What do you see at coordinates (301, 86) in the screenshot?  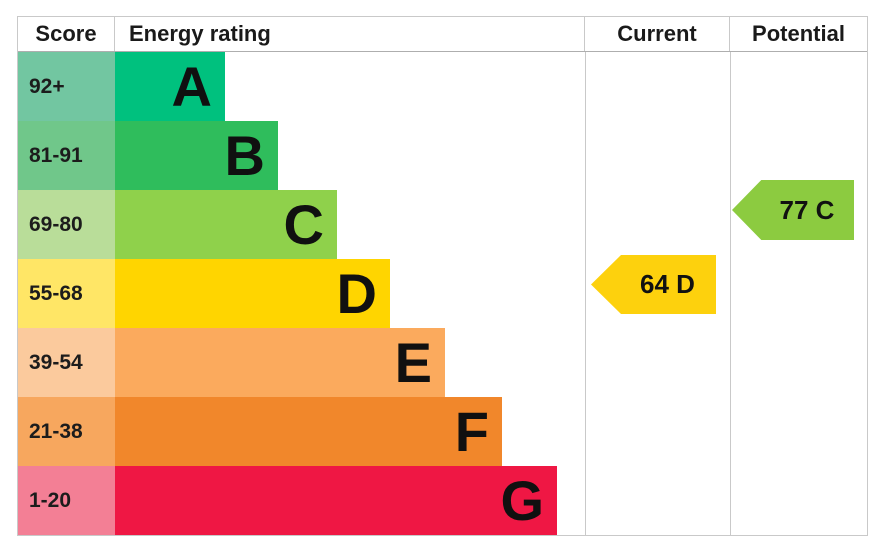 I see `band-row-a: 92+ A` at bounding box center [301, 86].